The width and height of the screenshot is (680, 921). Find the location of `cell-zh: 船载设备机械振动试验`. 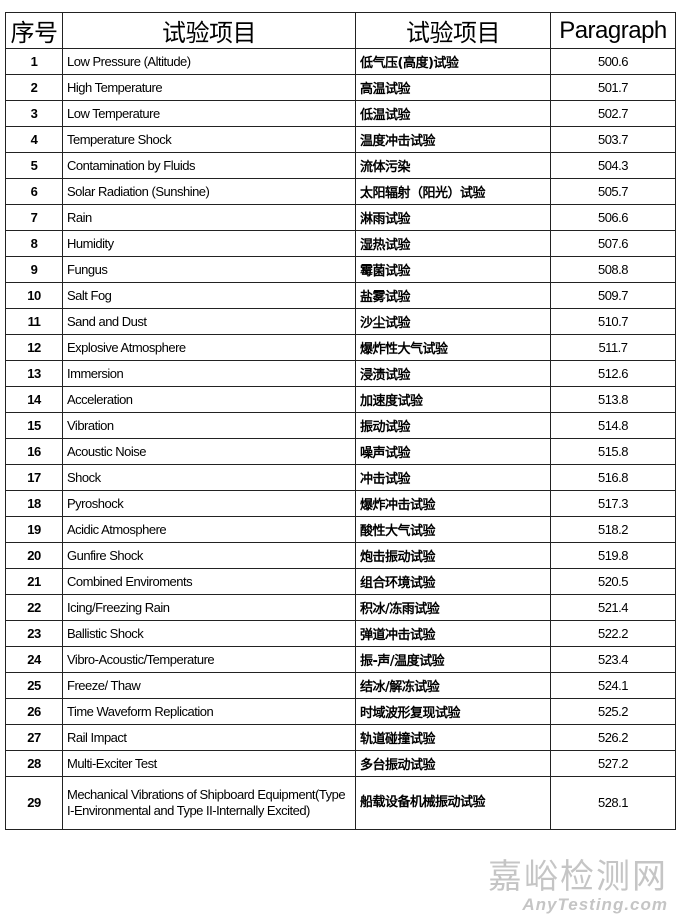

cell-zh: 船载设备机械振动试验 is located at coordinates (453, 803).